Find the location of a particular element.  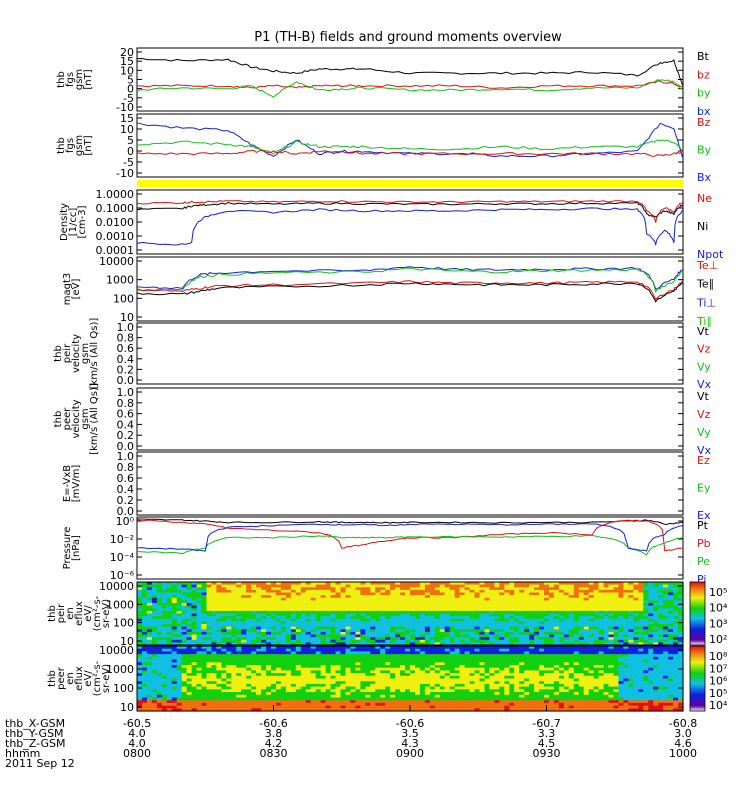

legend-entry: bz is located at coordinates (703, 74).